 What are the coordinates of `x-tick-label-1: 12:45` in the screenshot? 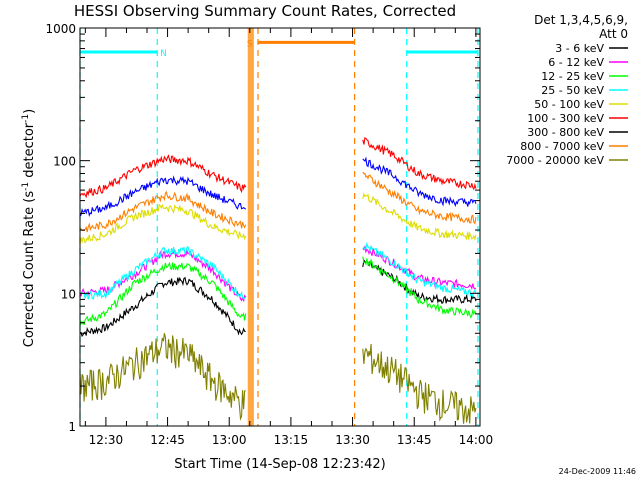 It's located at (167, 440).